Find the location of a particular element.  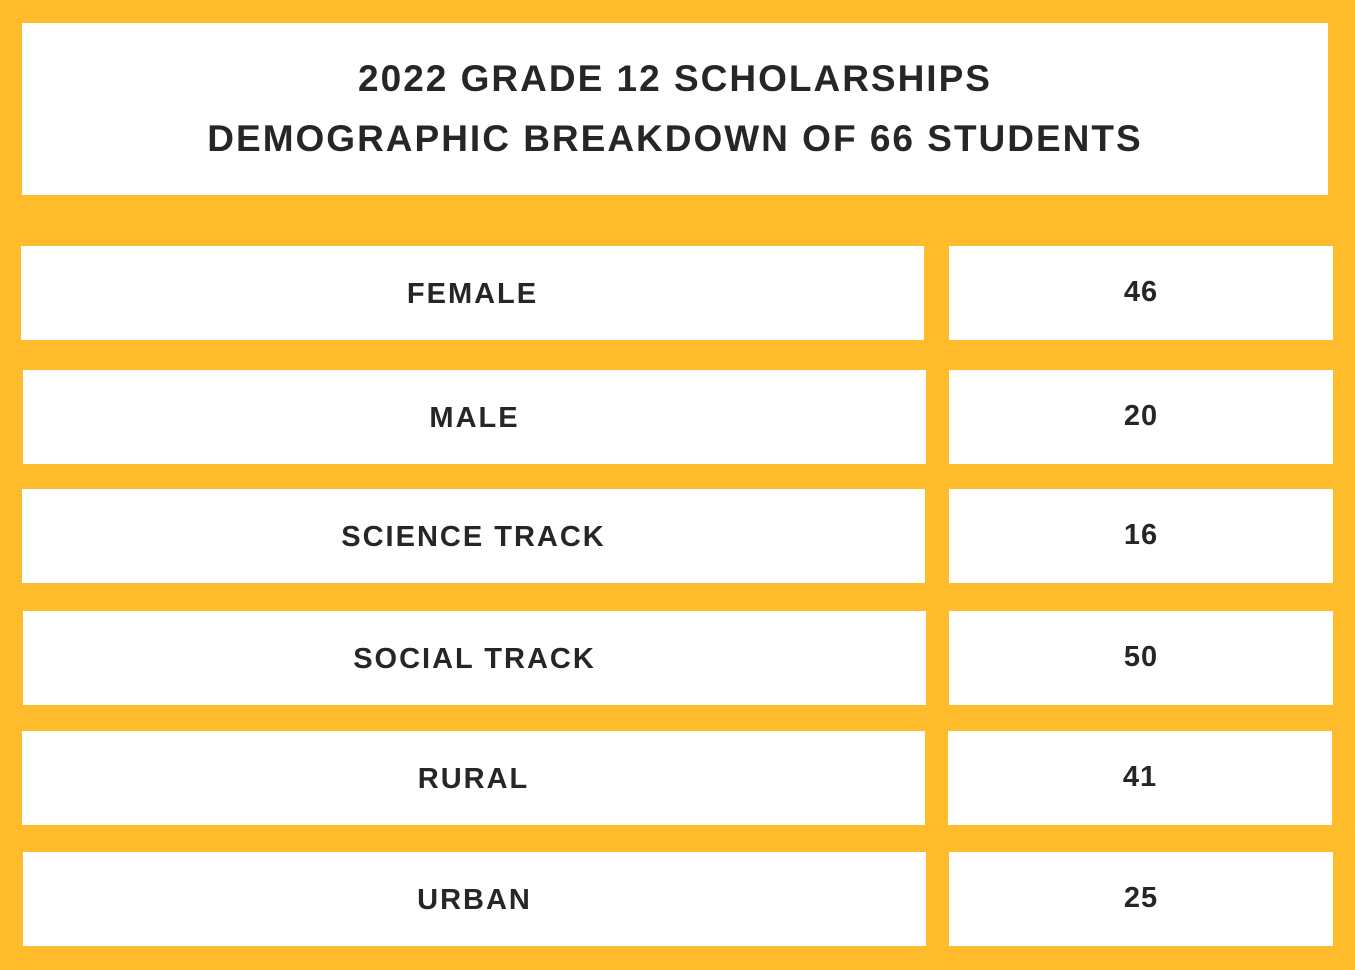

row-label-social-track: SOCIAL TRACK is located at coordinates (474, 658).